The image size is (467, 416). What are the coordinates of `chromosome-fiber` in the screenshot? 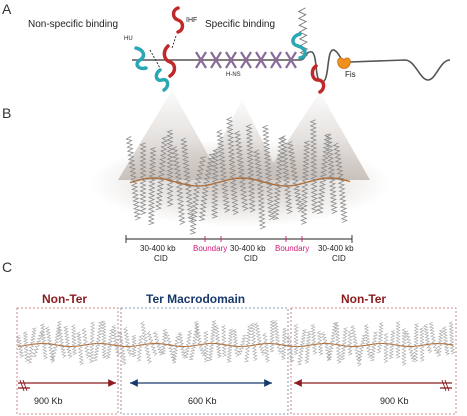 It's located at (235, 343).